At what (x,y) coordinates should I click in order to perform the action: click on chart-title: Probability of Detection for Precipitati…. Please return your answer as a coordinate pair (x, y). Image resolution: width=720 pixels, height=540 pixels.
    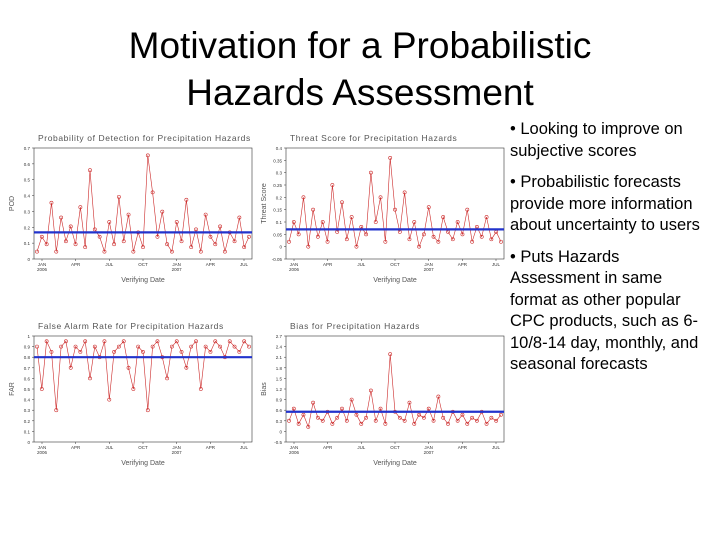
    Looking at the image, I should click on (144, 138).